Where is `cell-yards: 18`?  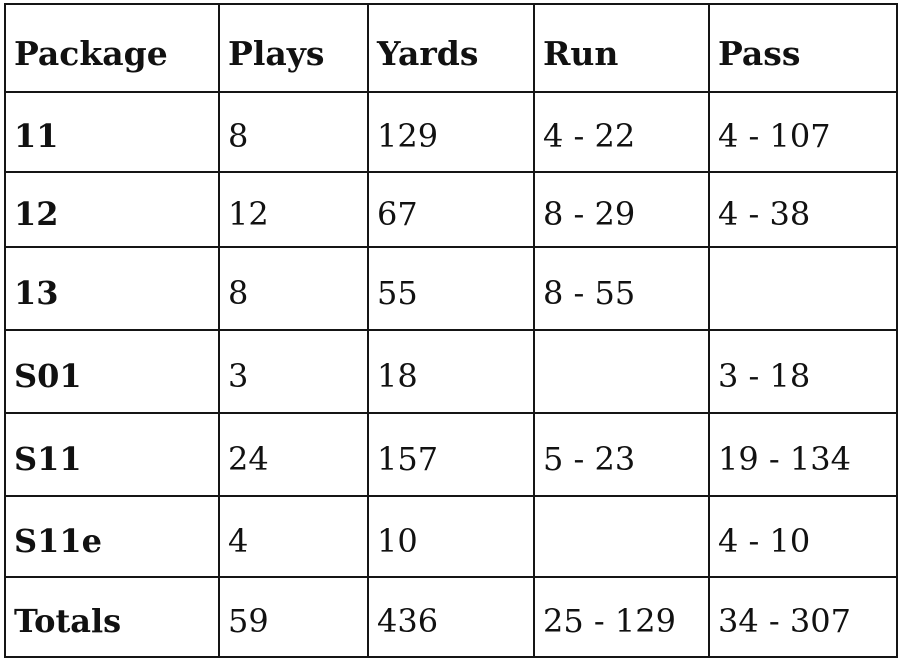
cell-yards: 18 is located at coordinates (451, 371).